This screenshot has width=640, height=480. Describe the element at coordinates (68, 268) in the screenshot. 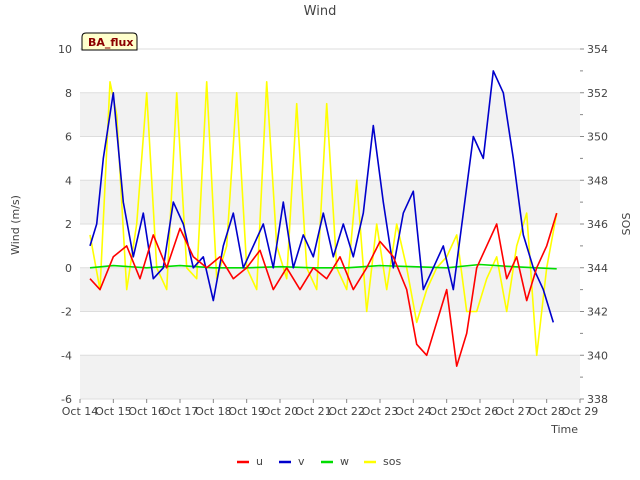

I see `y-tick-label: 0` at that location.